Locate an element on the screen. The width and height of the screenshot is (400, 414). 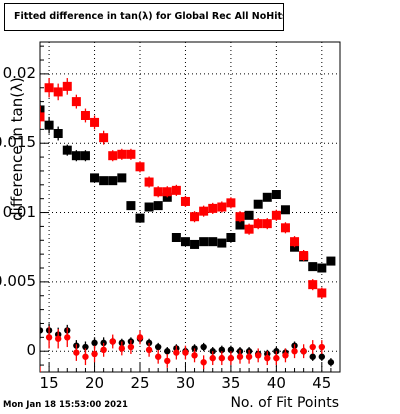
x-tick-label: 35 is located at coordinates (231, 383).